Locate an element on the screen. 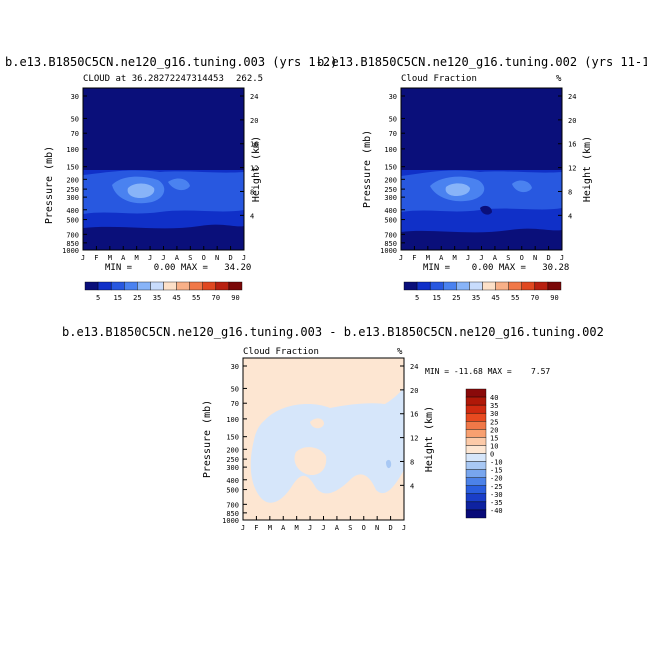 The width and height of the screenshot is (647, 647). pressure-tick-label: 500 is located at coordinates (232, 491).